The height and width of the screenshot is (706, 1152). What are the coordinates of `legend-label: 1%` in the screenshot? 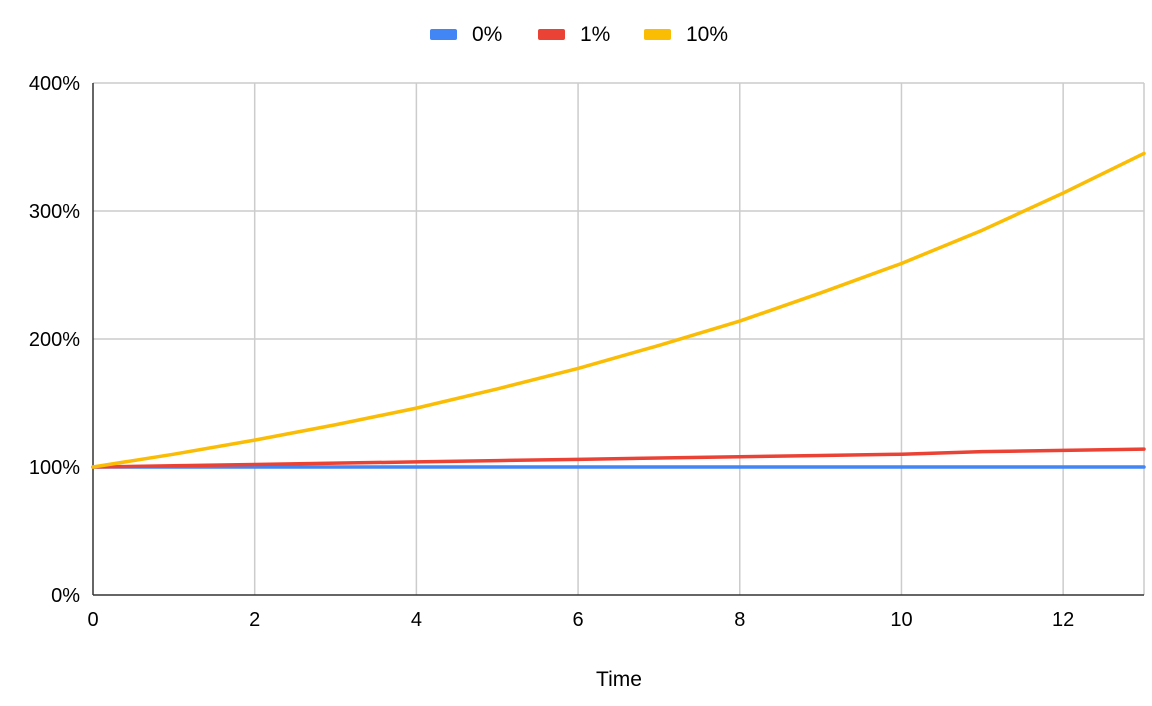 It's located at (595, 34).